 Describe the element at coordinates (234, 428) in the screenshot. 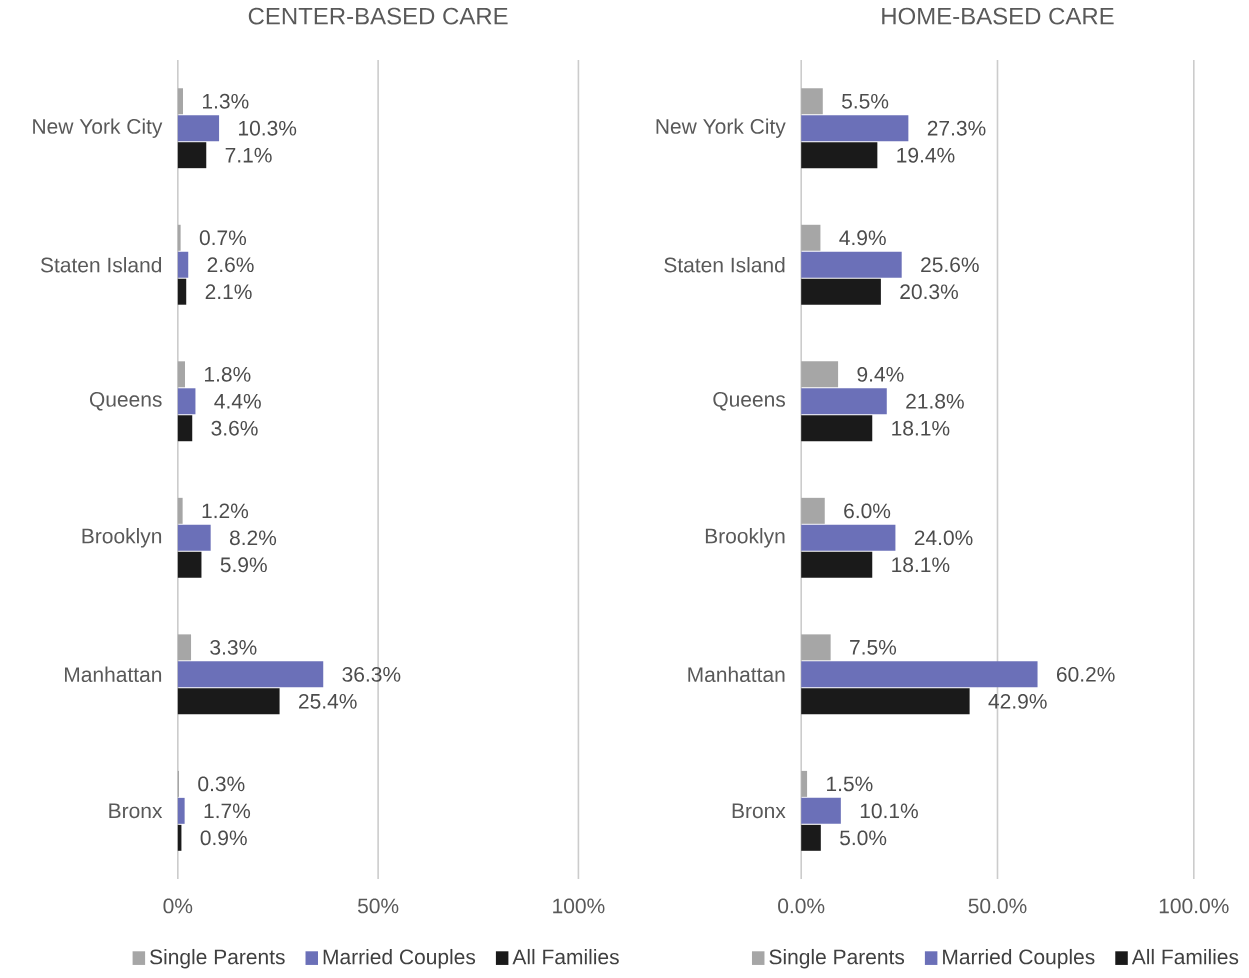

I see `data-label: 3.6%` at that location.